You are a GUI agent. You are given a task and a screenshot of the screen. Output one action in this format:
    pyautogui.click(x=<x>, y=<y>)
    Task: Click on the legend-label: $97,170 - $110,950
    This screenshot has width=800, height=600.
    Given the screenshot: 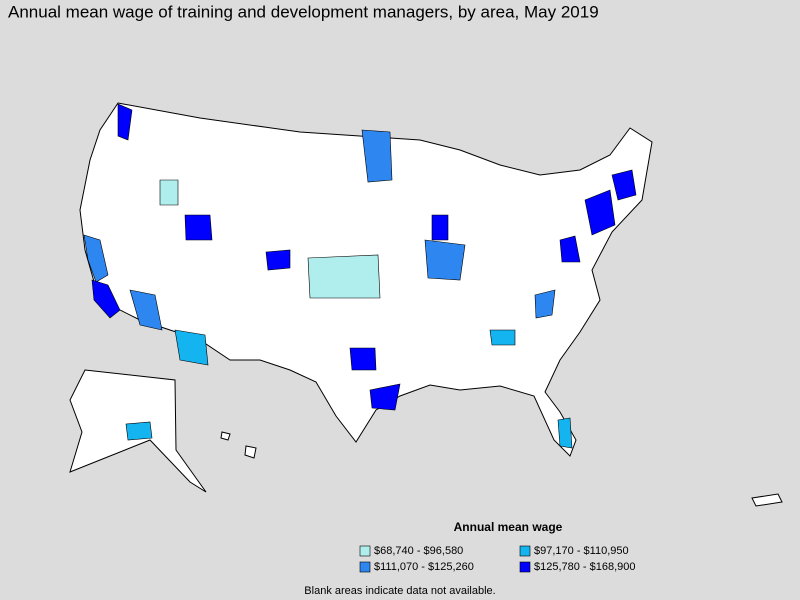 What is the action you would take?
    pyautogui.click(x=581, y=551)
    